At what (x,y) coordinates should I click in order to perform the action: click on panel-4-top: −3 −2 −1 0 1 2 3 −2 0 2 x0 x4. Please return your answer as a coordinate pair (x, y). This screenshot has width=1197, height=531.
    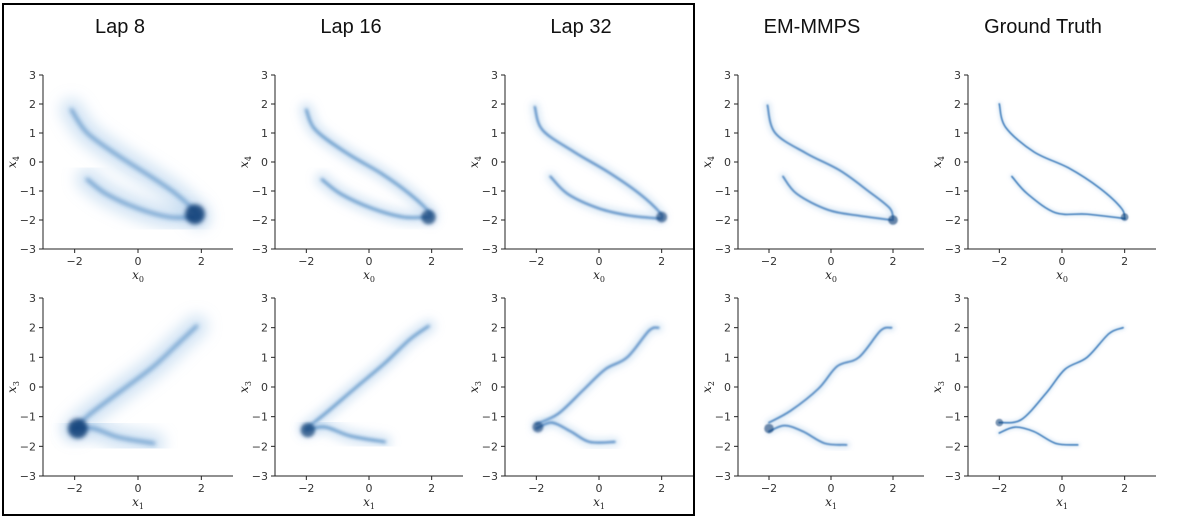
    Looking at the image, I should click on (1043, 176).